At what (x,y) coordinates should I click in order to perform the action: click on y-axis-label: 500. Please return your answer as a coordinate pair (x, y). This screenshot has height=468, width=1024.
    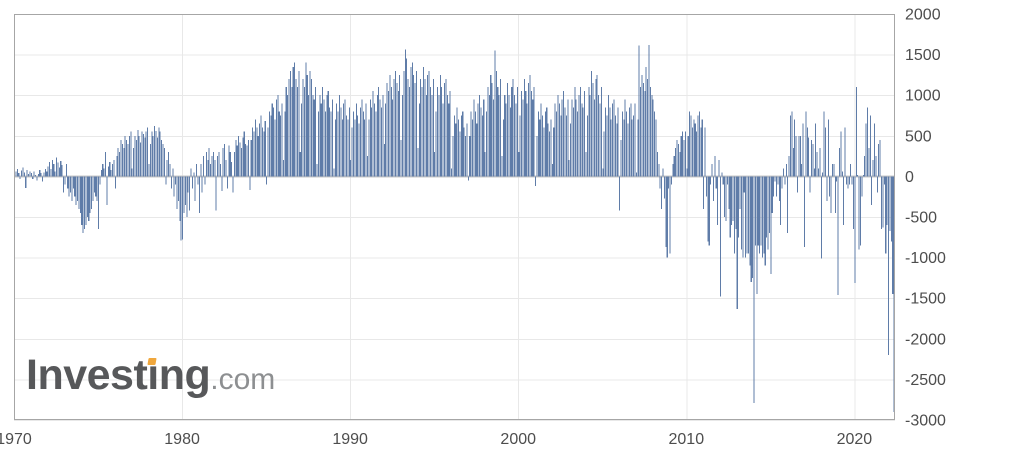
    Looking at the image, I should click on (918, 136).